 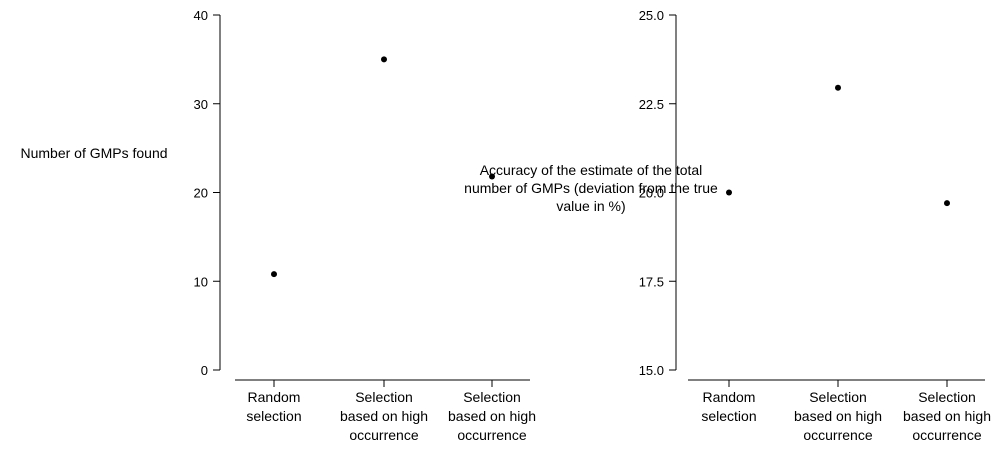 I want to click on y-tick-label: 22.5, so click(x=651, y=104).